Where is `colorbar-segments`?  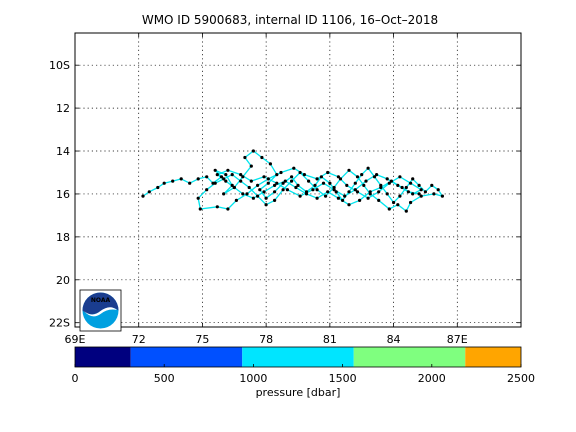
colorbar-segments is located at coordinates (298, 357).